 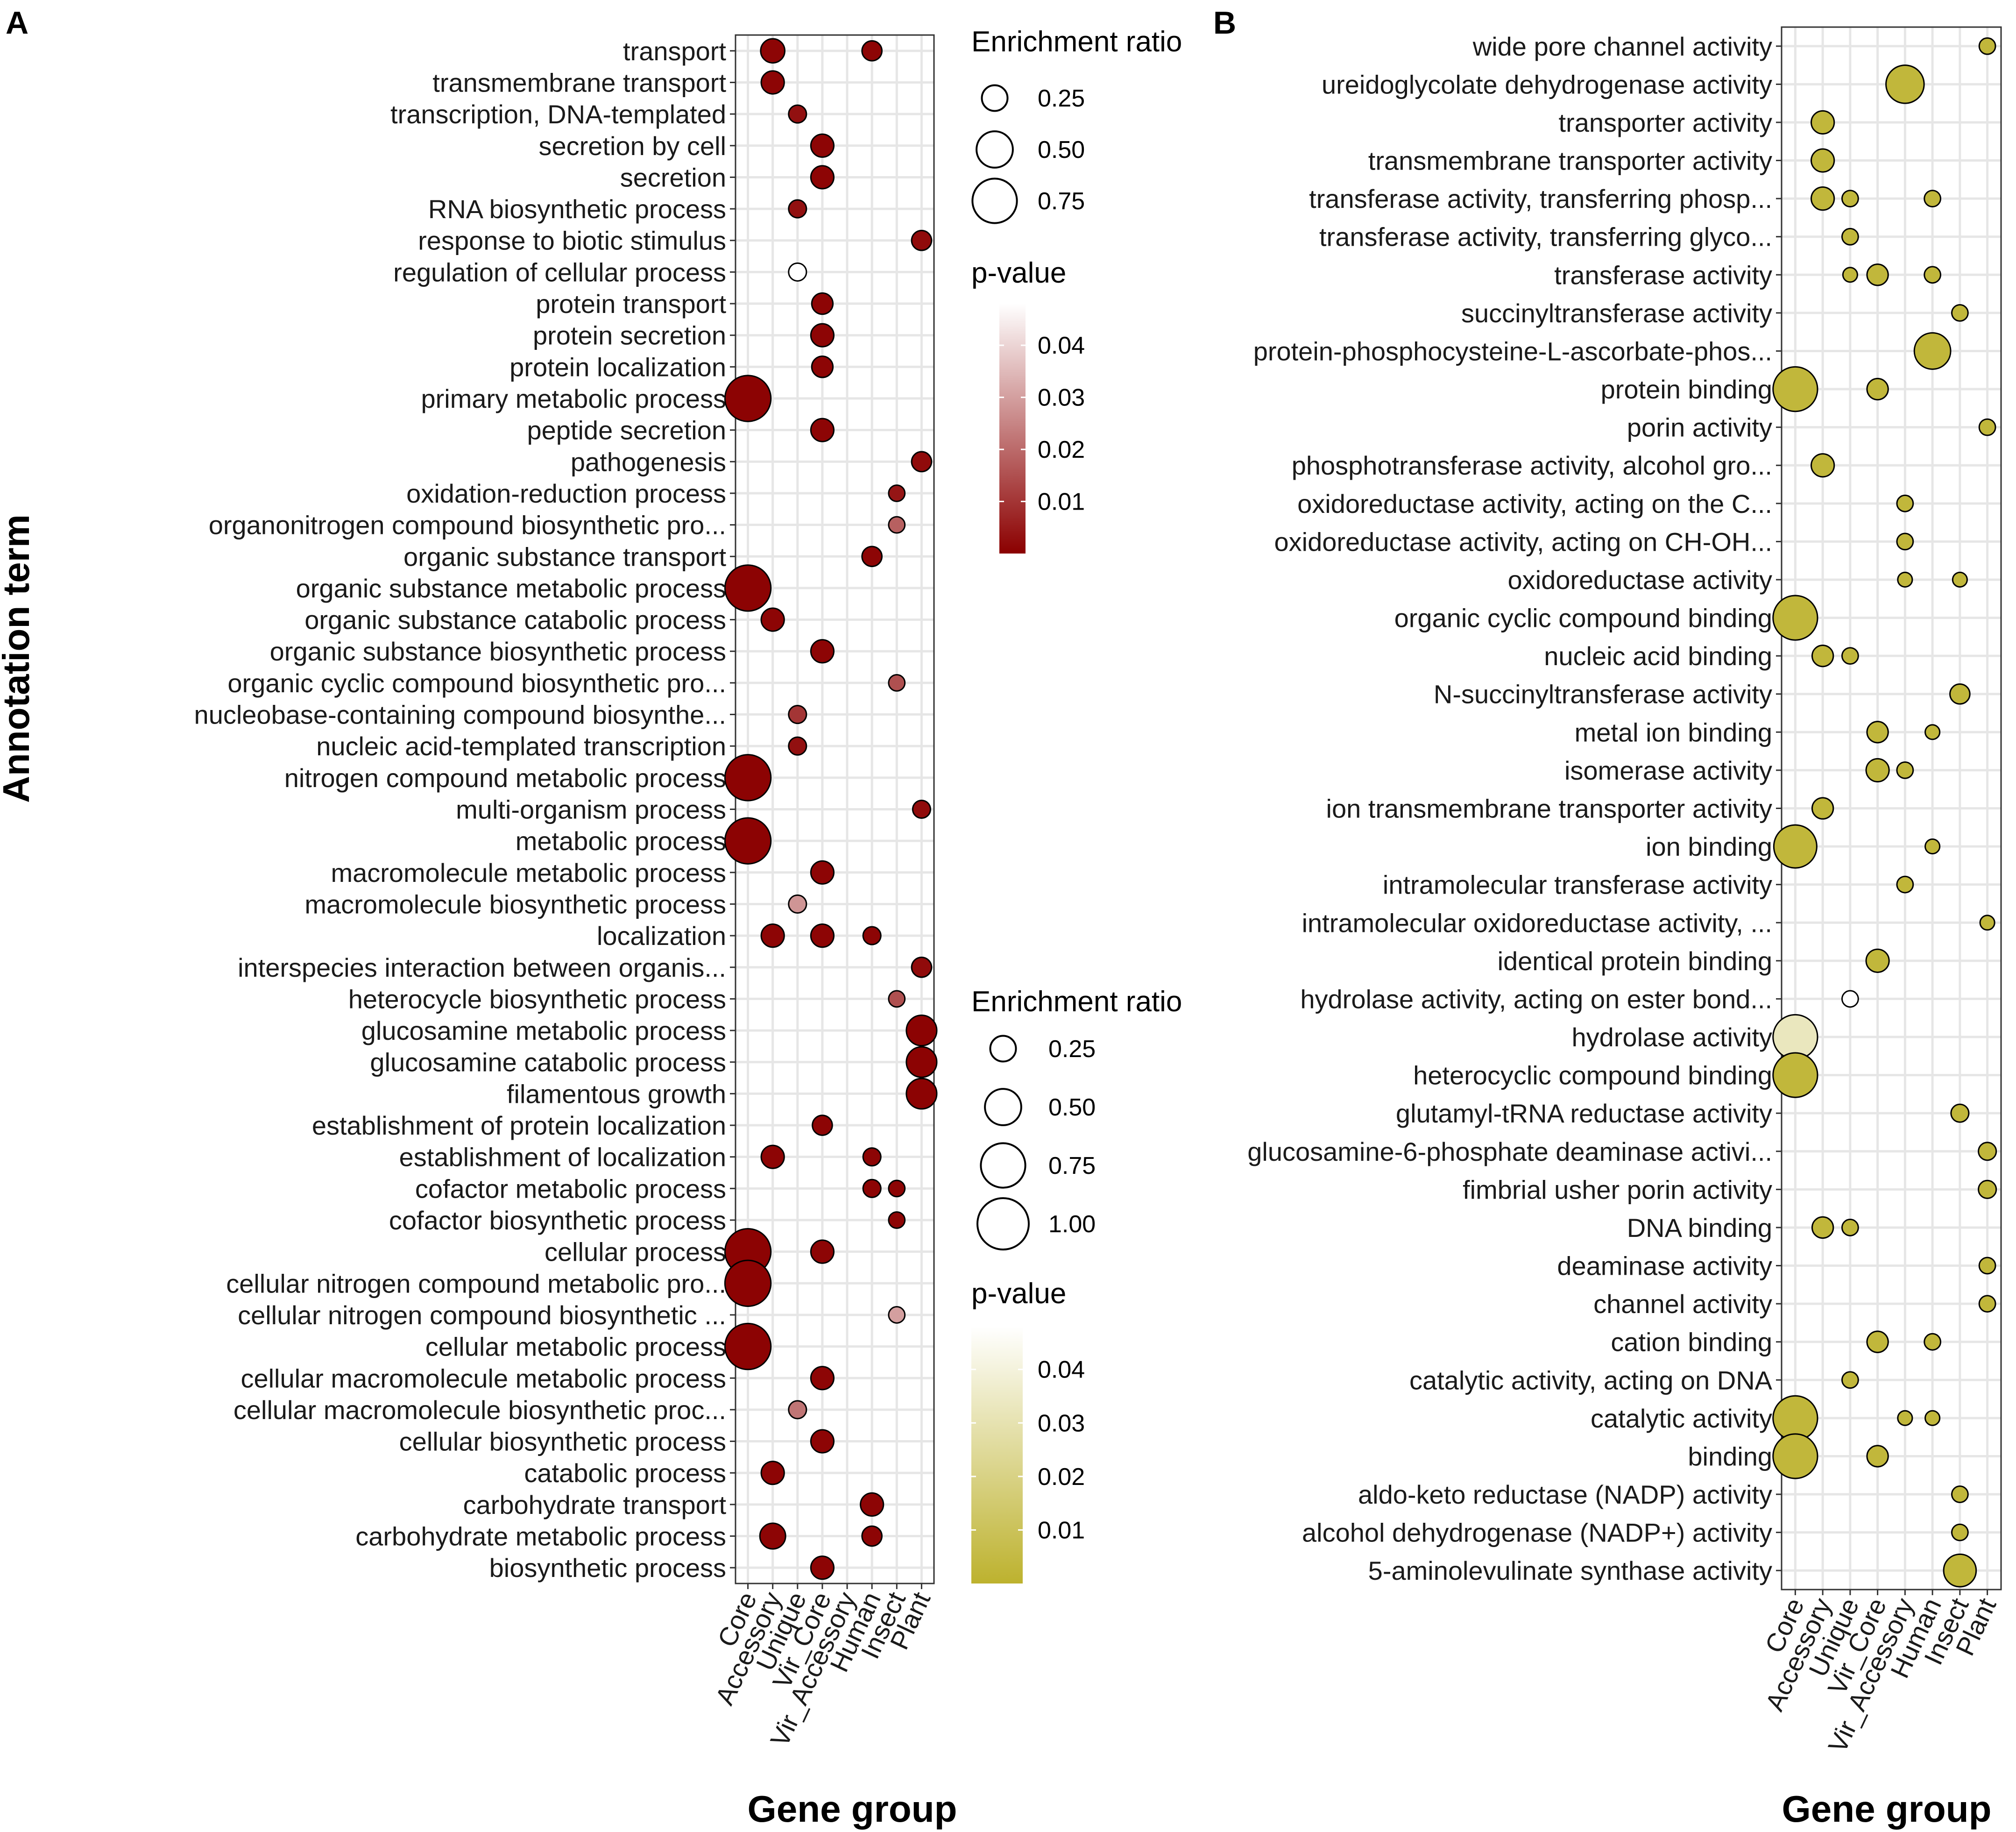 What do you see at coordinates (897, 1315) in the screenshot?
I see `panel-a-point-cellular-nitrogen-compound-biosynthetic-insect` at bounding box center [897, 1315].